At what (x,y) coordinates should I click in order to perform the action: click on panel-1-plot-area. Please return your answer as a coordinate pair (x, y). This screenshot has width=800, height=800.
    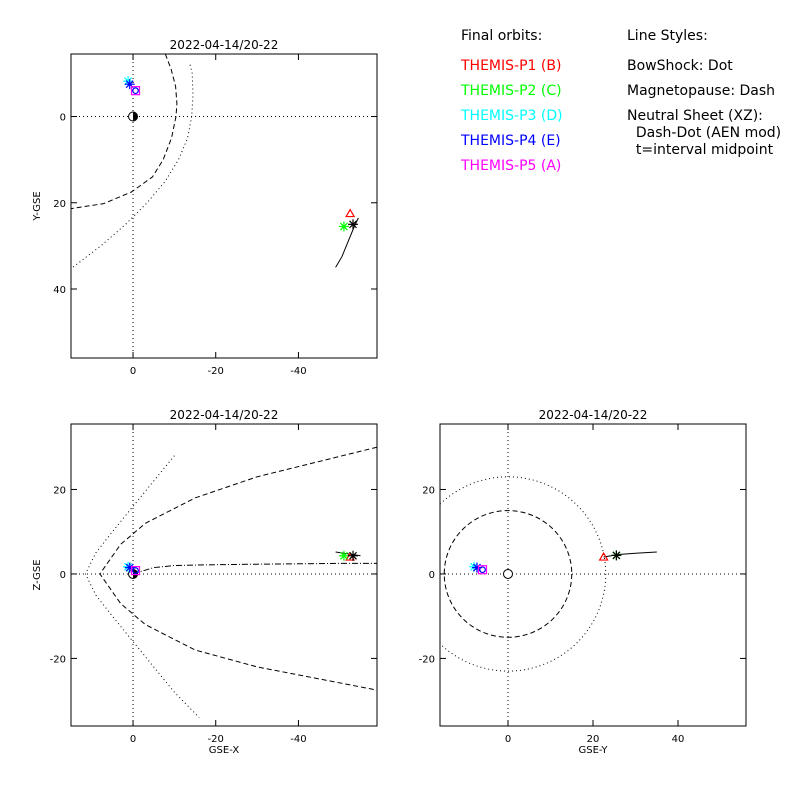
    Looking at the image, I should click on (224, 206).